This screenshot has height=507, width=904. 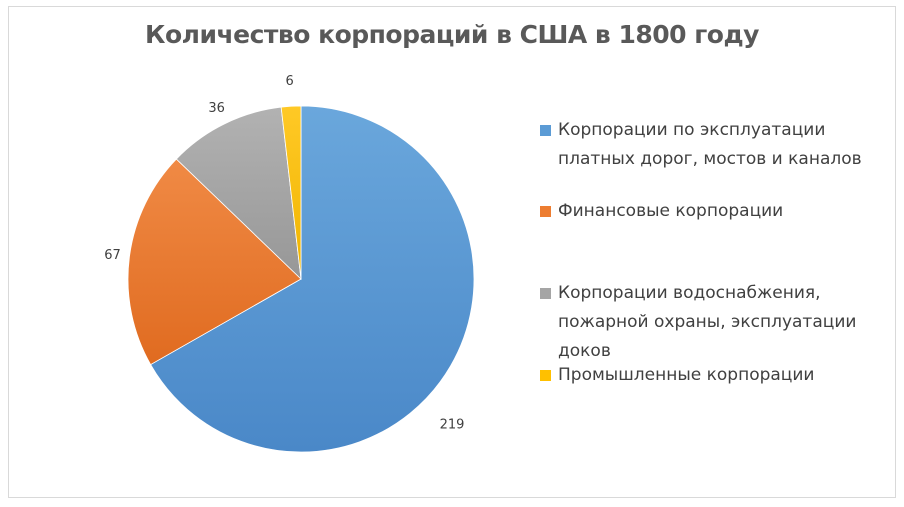 I want to click on data-label-financial: 67, so click(x=112, y=255).